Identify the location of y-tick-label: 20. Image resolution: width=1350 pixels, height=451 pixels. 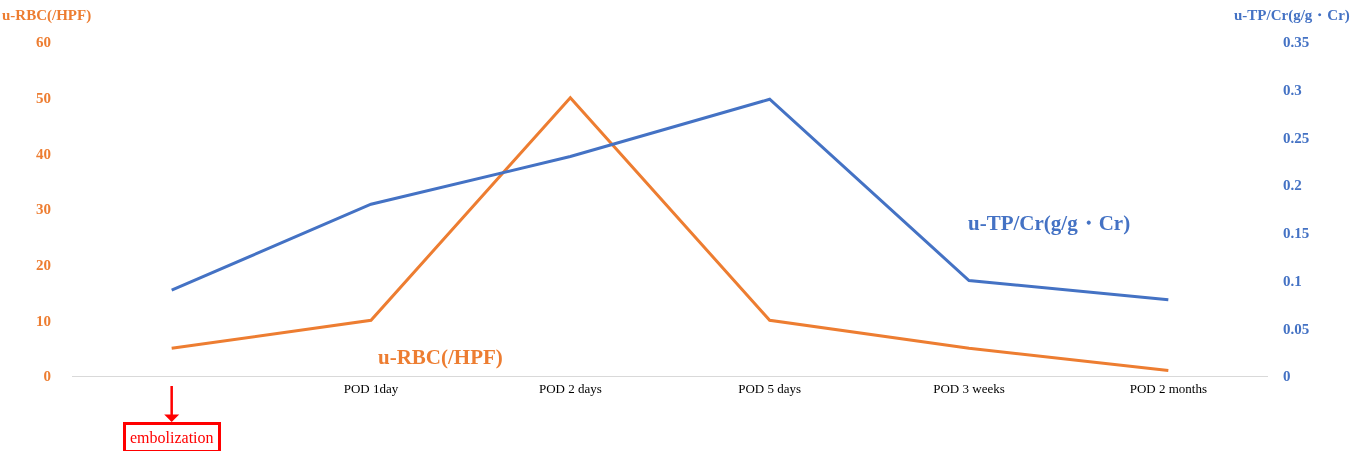
(43, 264).